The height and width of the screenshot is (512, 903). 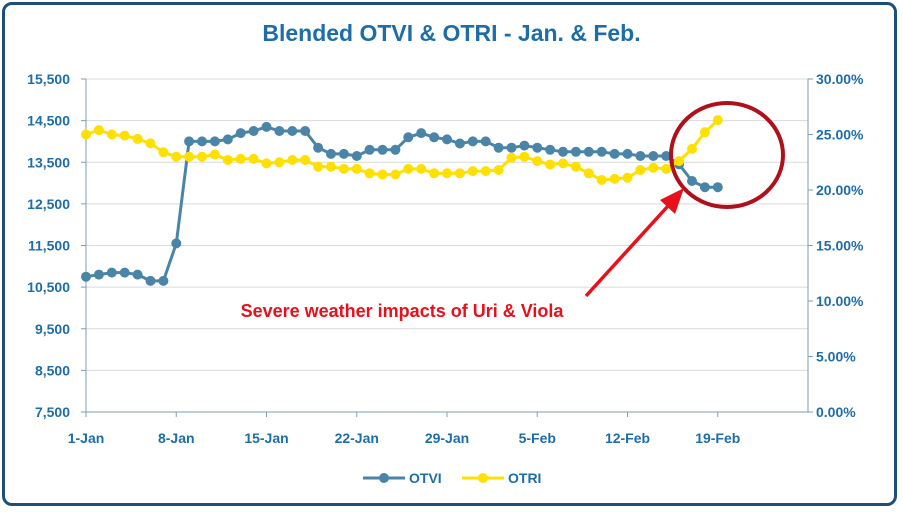 What do you see at coordinates (537, 438) in the screenshot?
I see `x-tick-label: 5-Feb` at bounding box center [537, 438].